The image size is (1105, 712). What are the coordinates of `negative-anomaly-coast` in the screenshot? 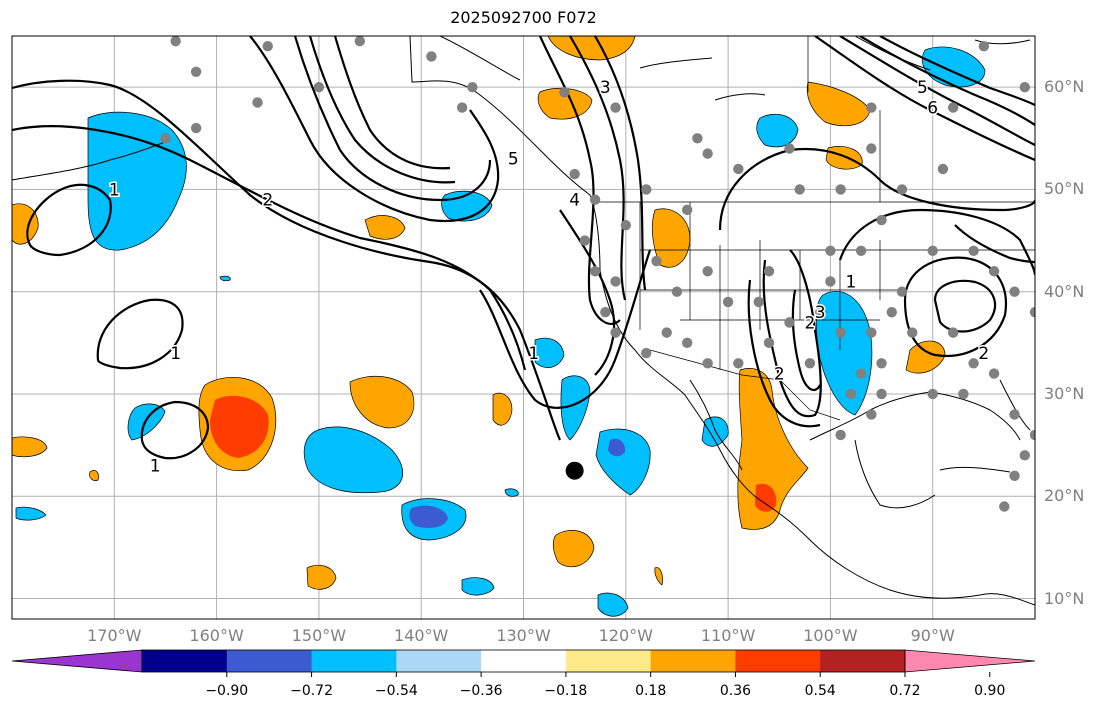 It's located at (549, 352).